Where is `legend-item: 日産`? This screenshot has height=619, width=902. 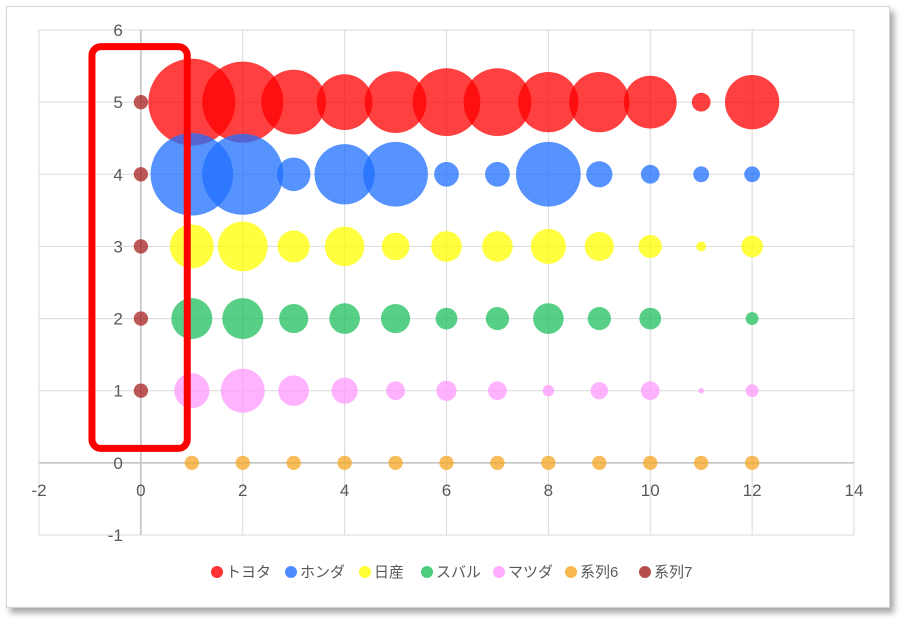 legend-item: 日産 is located at coordinates (381, 572).